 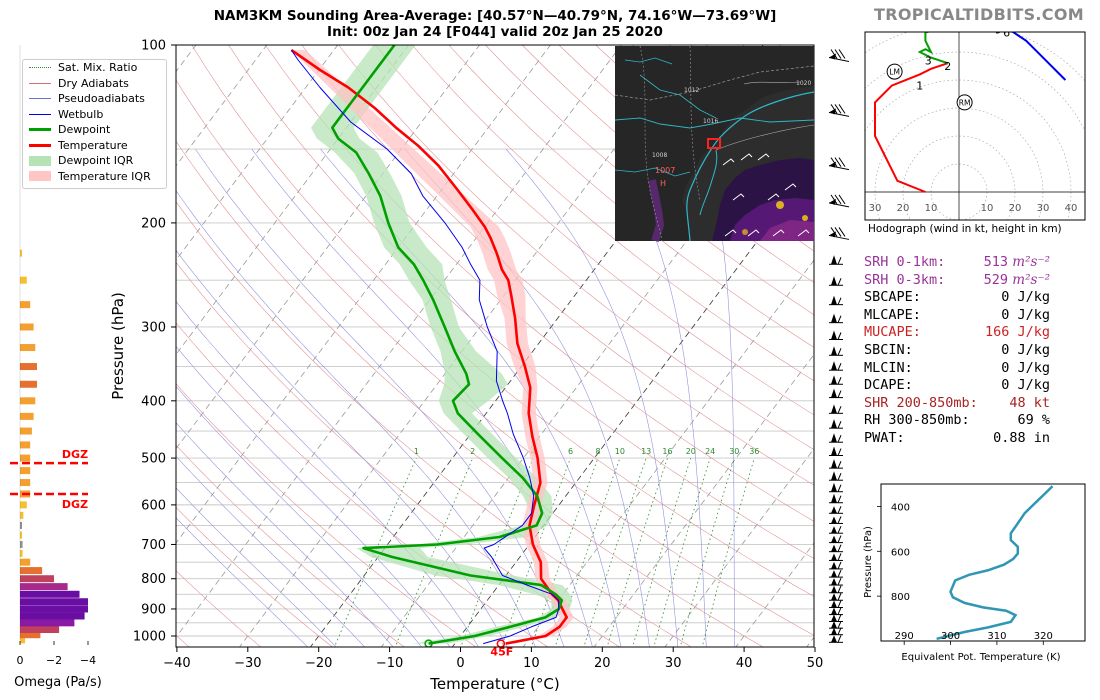 I want to click on parameter-label: SHR 200-850mb:, so click(x=921, y=402).